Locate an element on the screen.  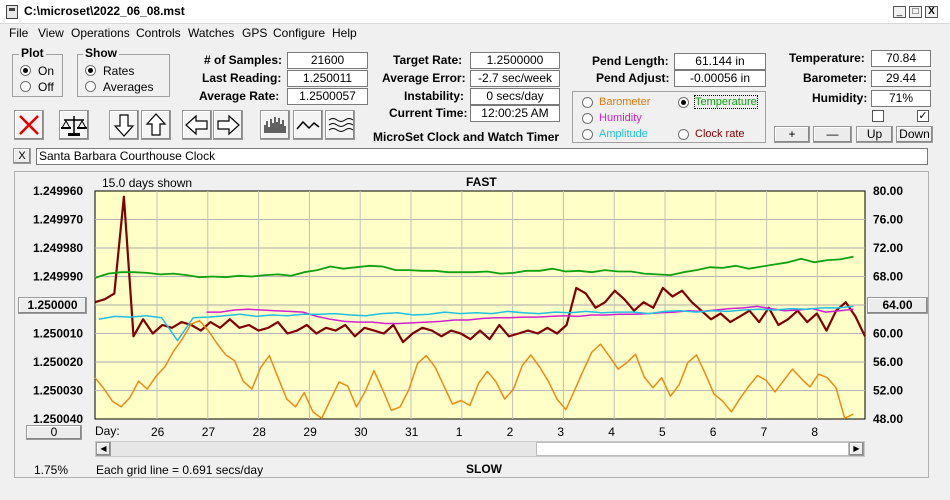
temperature-option-label: Temperature is located at coordinates (726, 102).